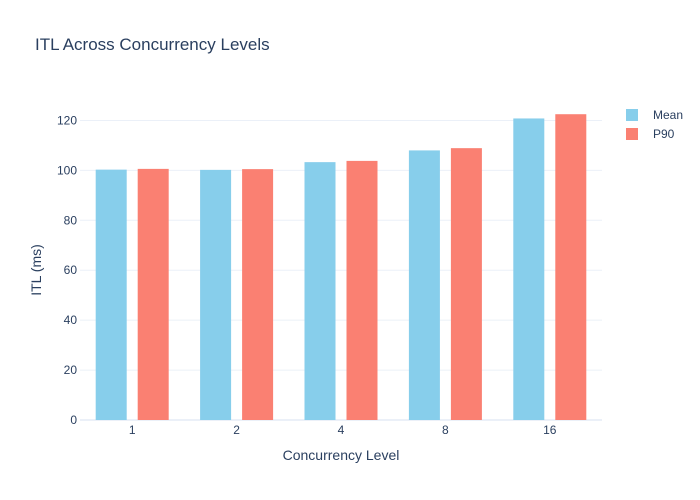 The width and height of the screenshot is (700, 500). Describe the element at coordinates (341, 455) in the screenshot. I see `x-axis-title: Concurrency Level` at that location.